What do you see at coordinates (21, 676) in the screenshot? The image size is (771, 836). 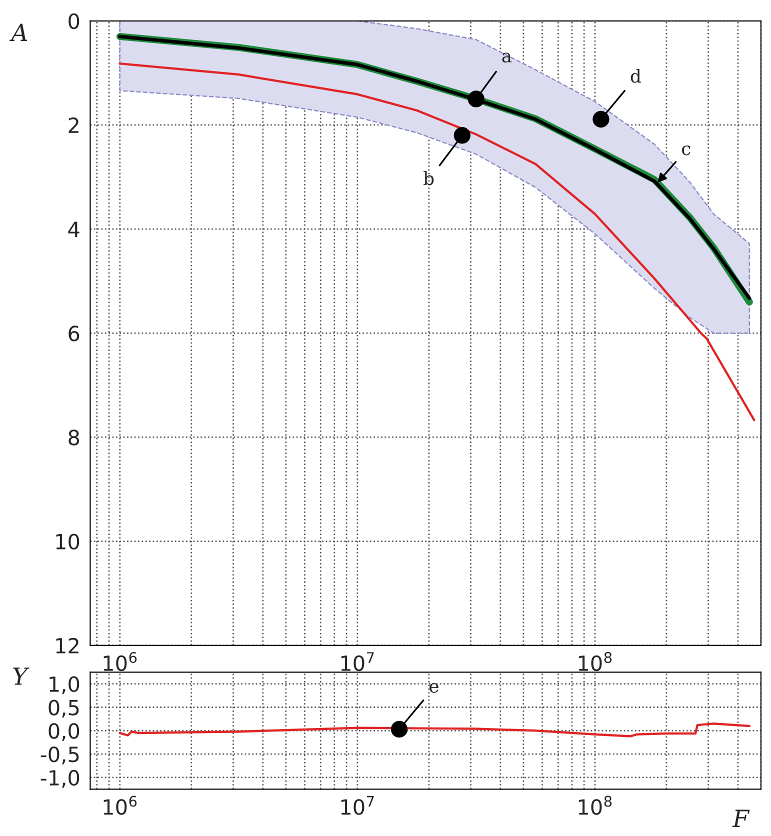 I see `y-axis-title: Y` at bounding box center [21, 676].